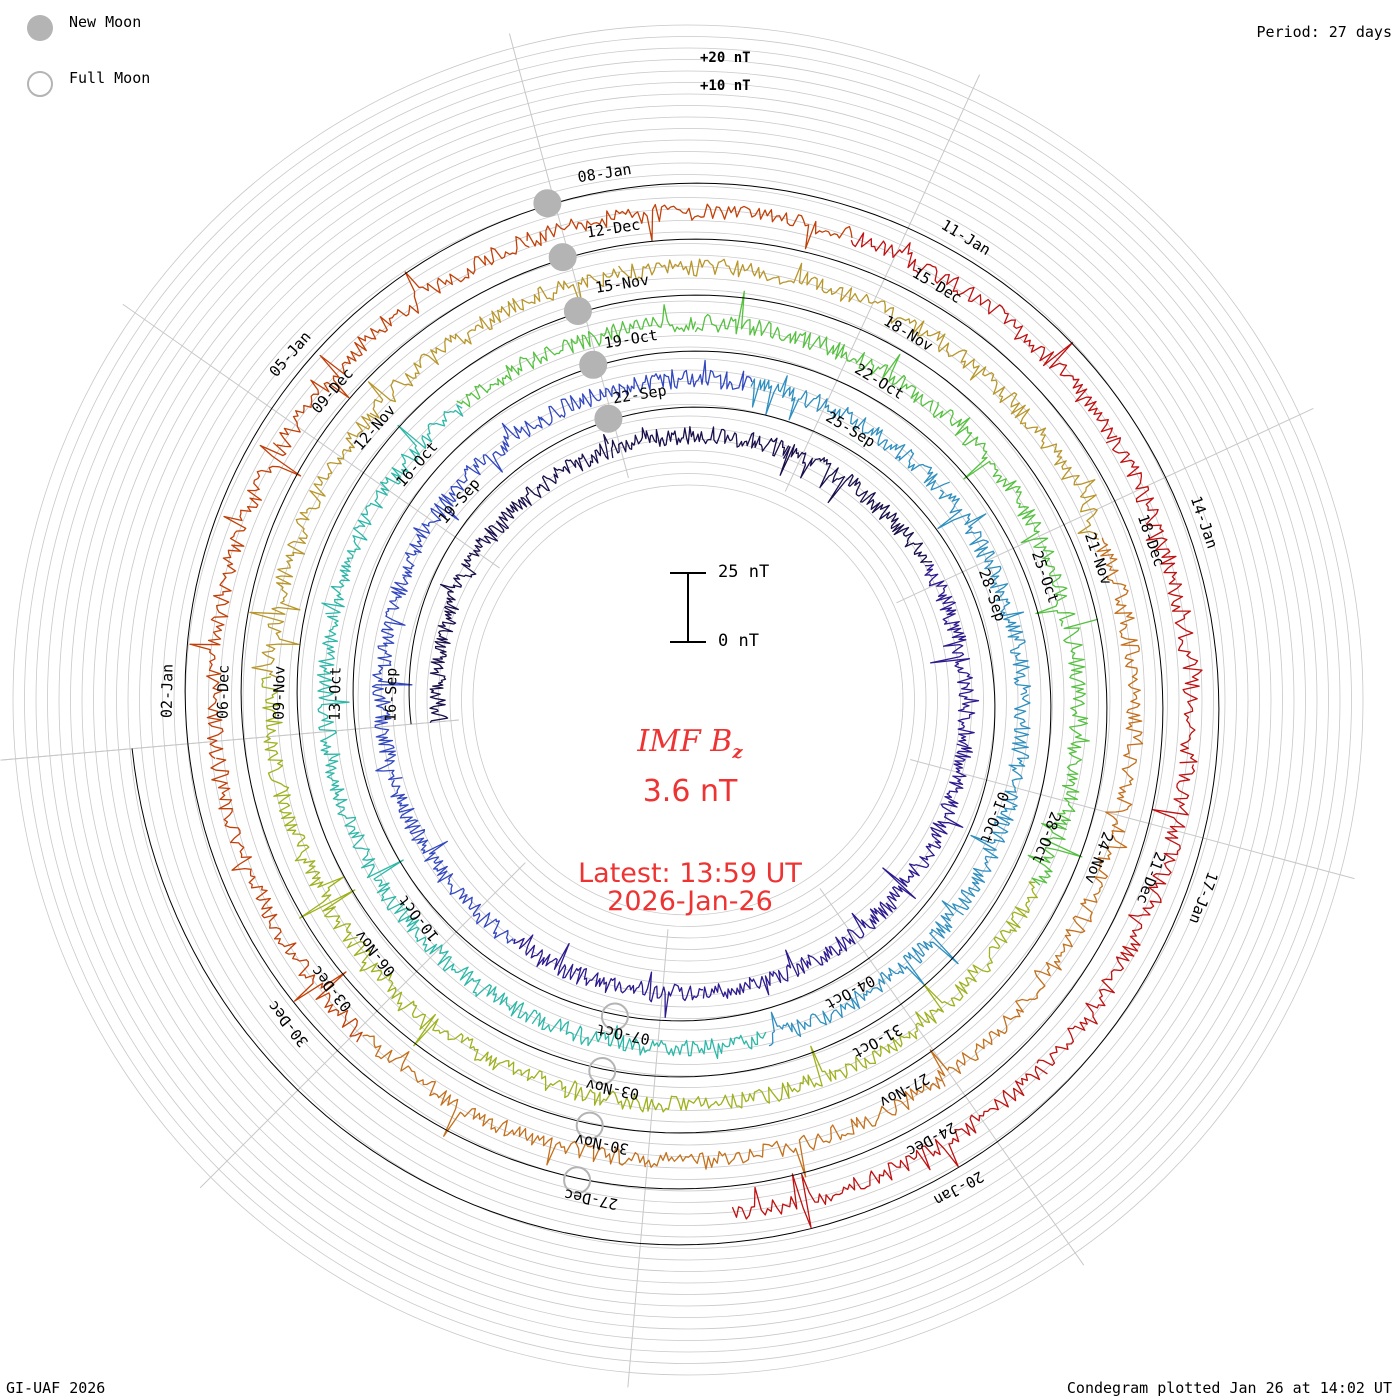  What do you see at coordinates (604, 173) in the screenshot?
I see `date-label: 08-Jan` at bounding box center [604, 173].